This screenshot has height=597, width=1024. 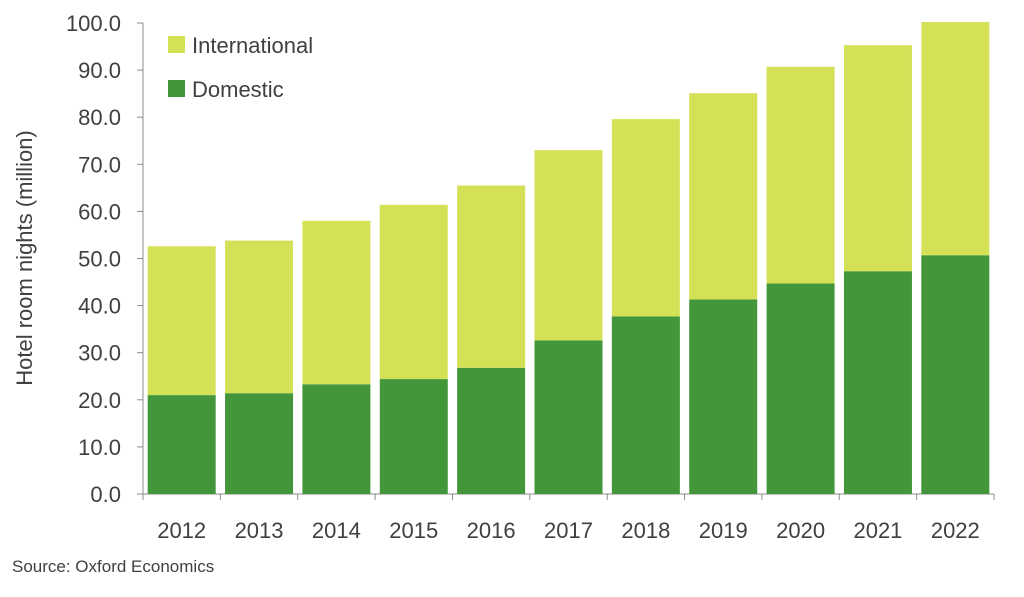 I want to click on legend-label-domestic: Domestic, so click(x=238, y=89).